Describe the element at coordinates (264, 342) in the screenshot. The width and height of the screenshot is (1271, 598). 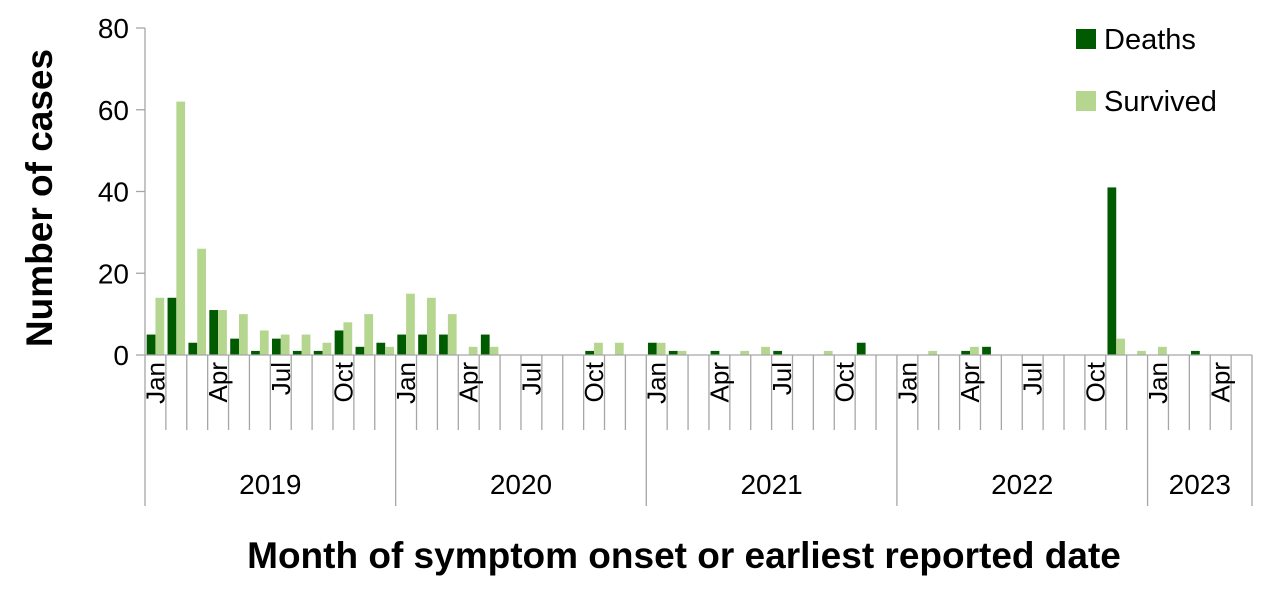
I see `bar-survived-jun-2019` at that location.